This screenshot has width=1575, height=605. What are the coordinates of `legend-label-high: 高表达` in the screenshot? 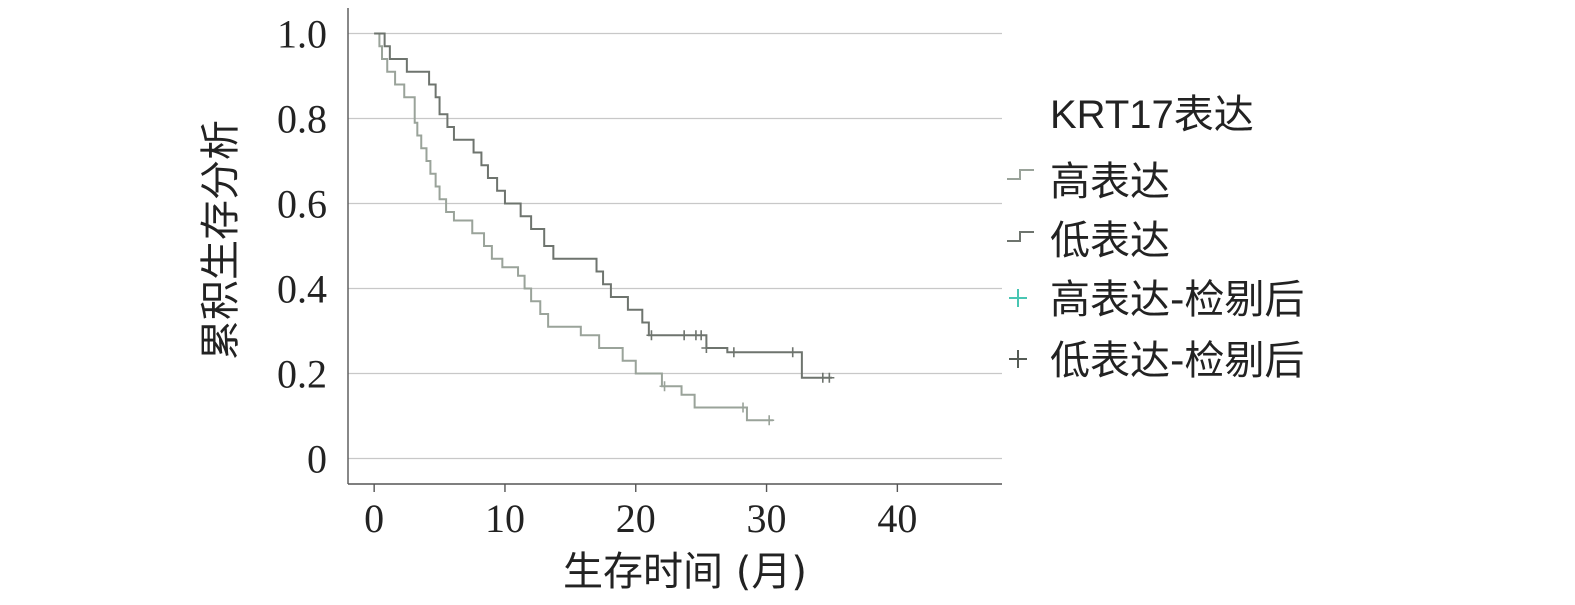 It's located at (1110, 182).